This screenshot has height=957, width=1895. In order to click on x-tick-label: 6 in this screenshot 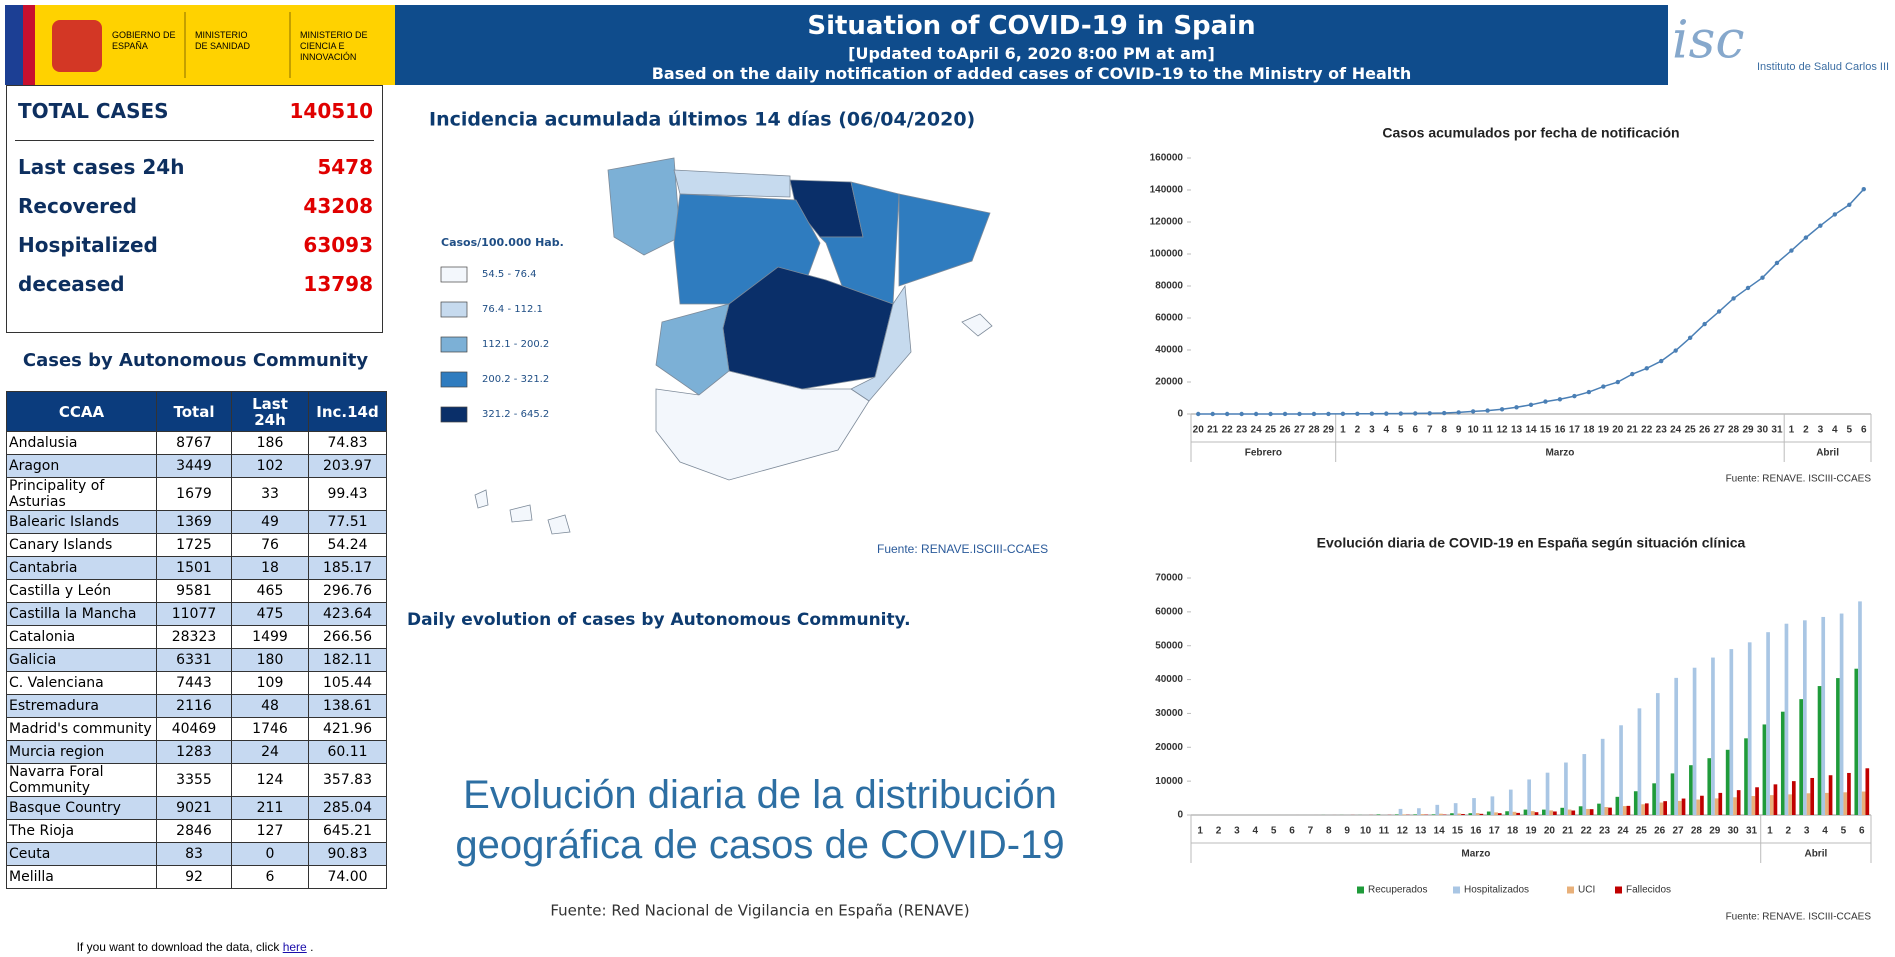, I will do `click(1862, 831)`.